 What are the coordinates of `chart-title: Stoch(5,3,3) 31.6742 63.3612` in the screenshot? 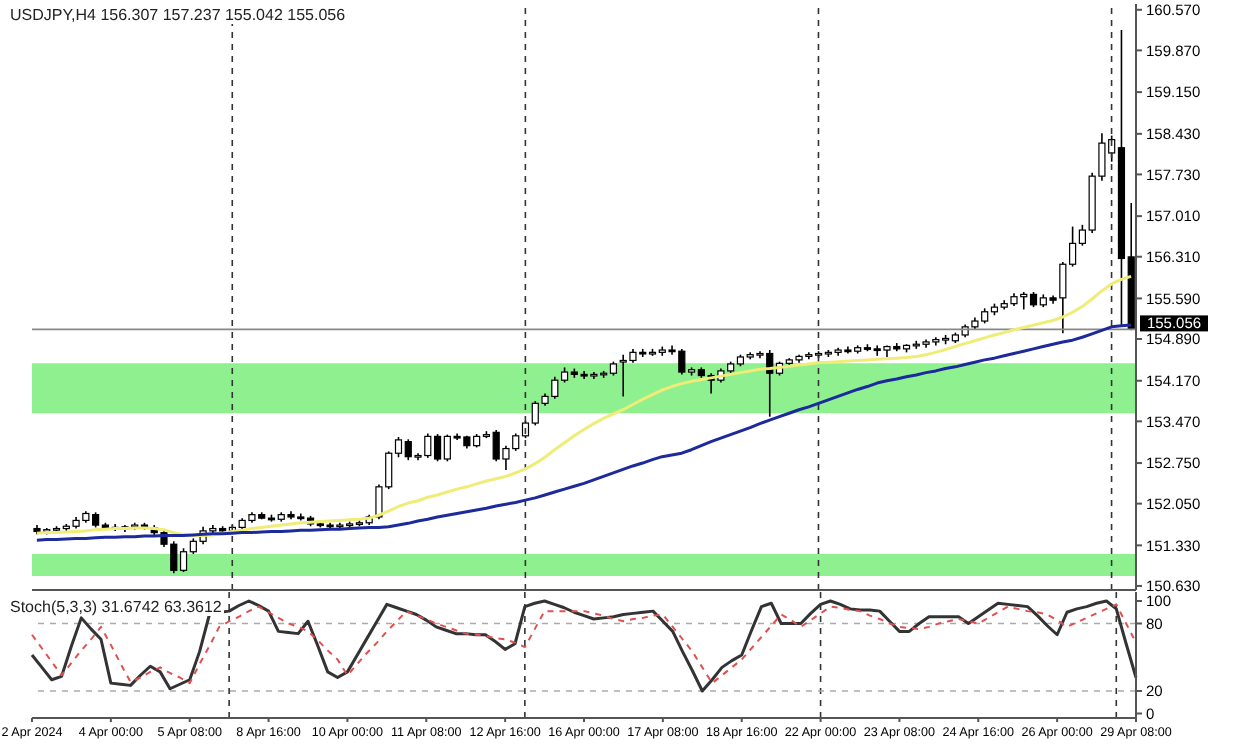 It's located at (116, 607).